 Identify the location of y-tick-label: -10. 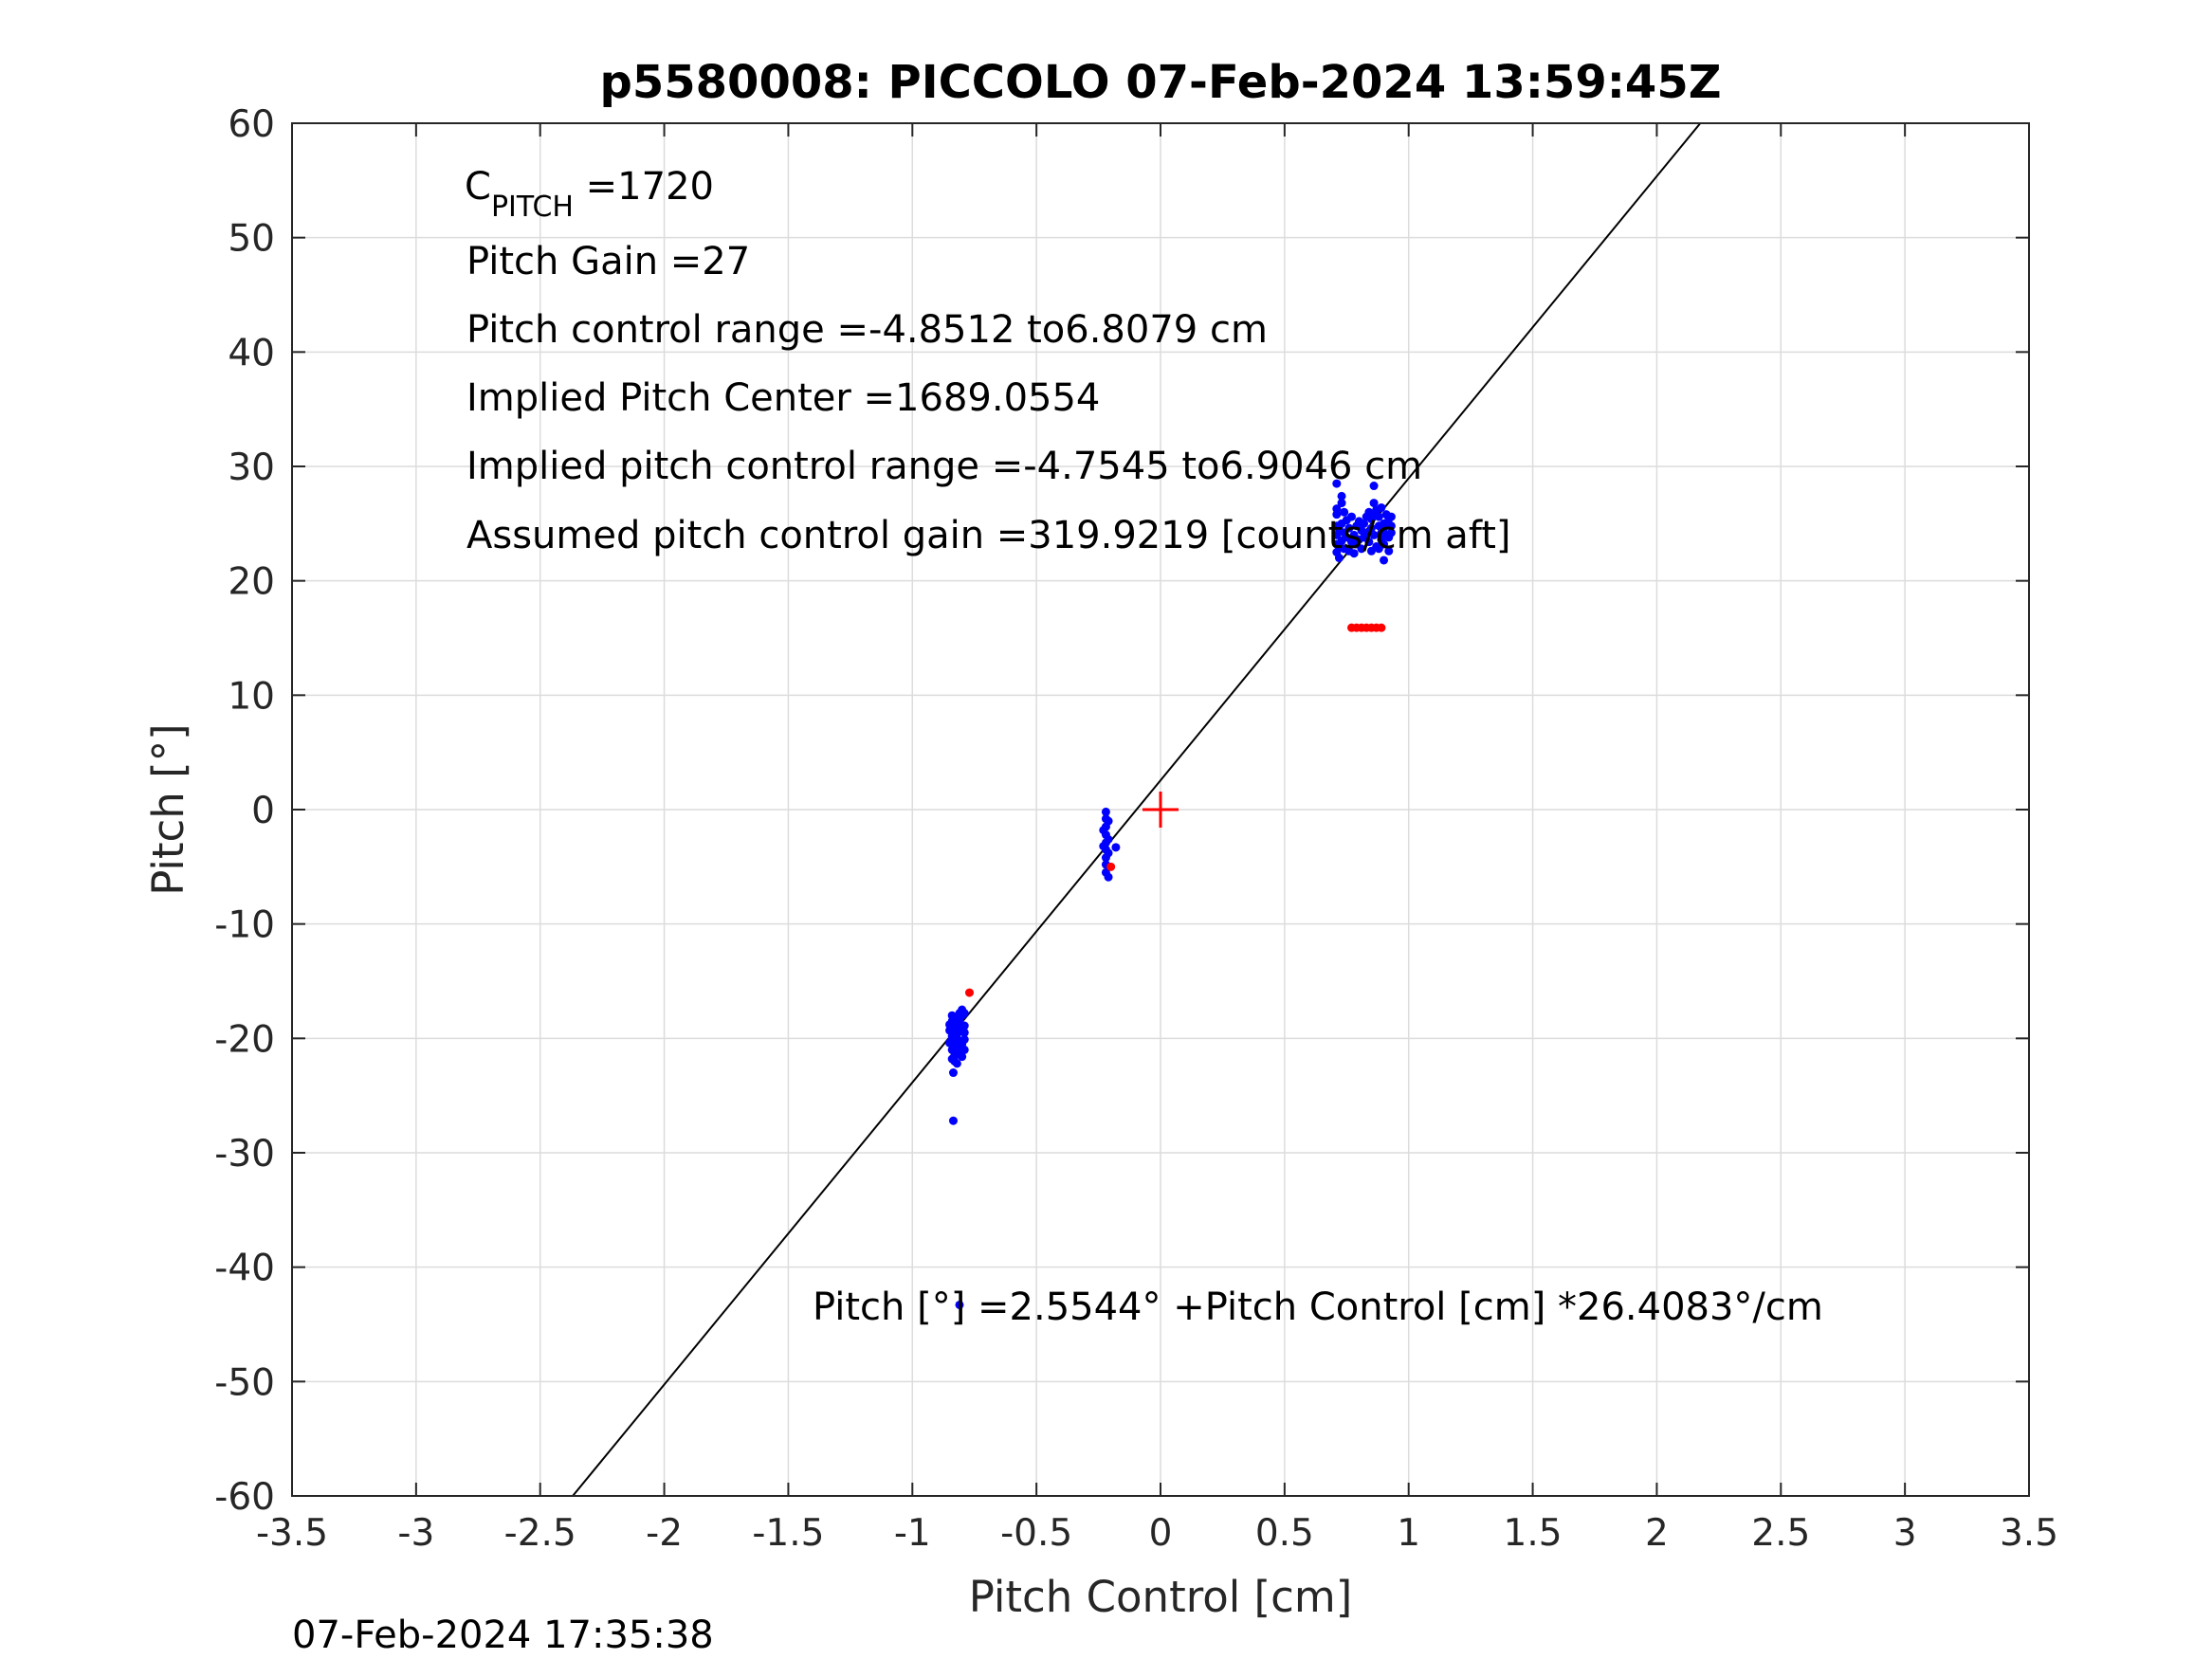
(244, 925).